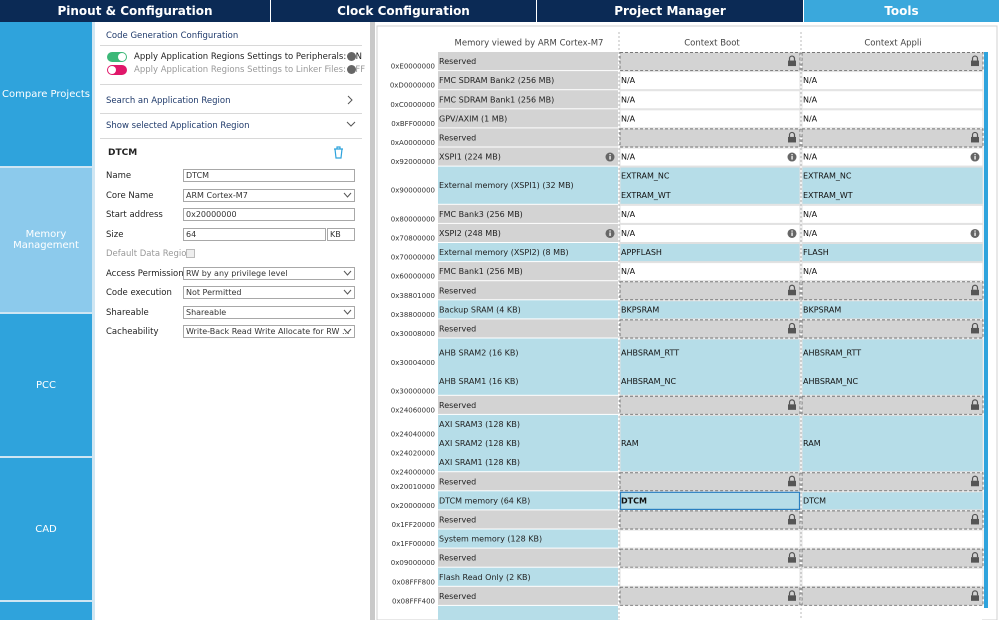  I want to click on sidebar-item: Memory Management, so click(46, 240).